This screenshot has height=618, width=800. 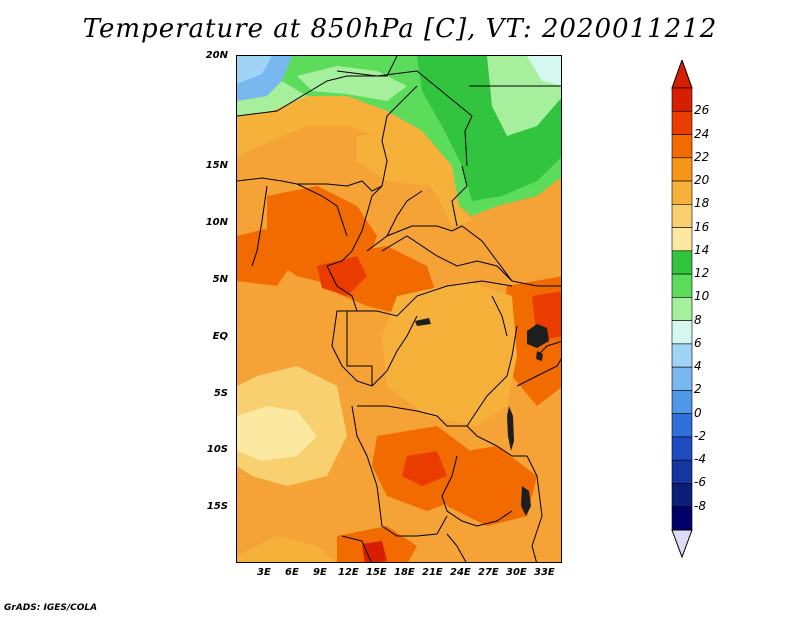 I want to click on lon-label-18e: 18E, so click(x=404, y=572).